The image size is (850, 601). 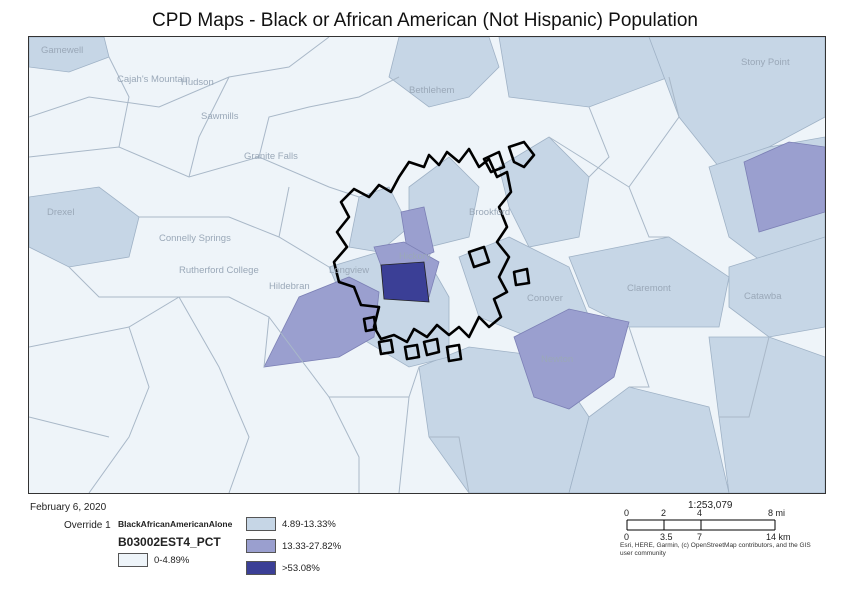 I want to click on legend-label: 13.33-27.82%, so click(x=312, y=546).